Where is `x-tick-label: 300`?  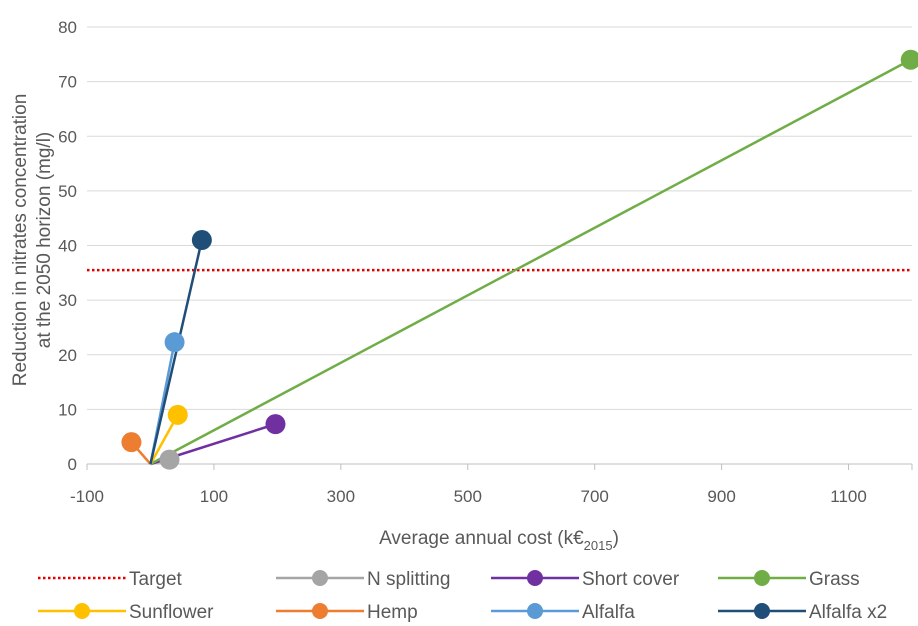 x-tick-label: 300 is located at coordinates (341, 496).